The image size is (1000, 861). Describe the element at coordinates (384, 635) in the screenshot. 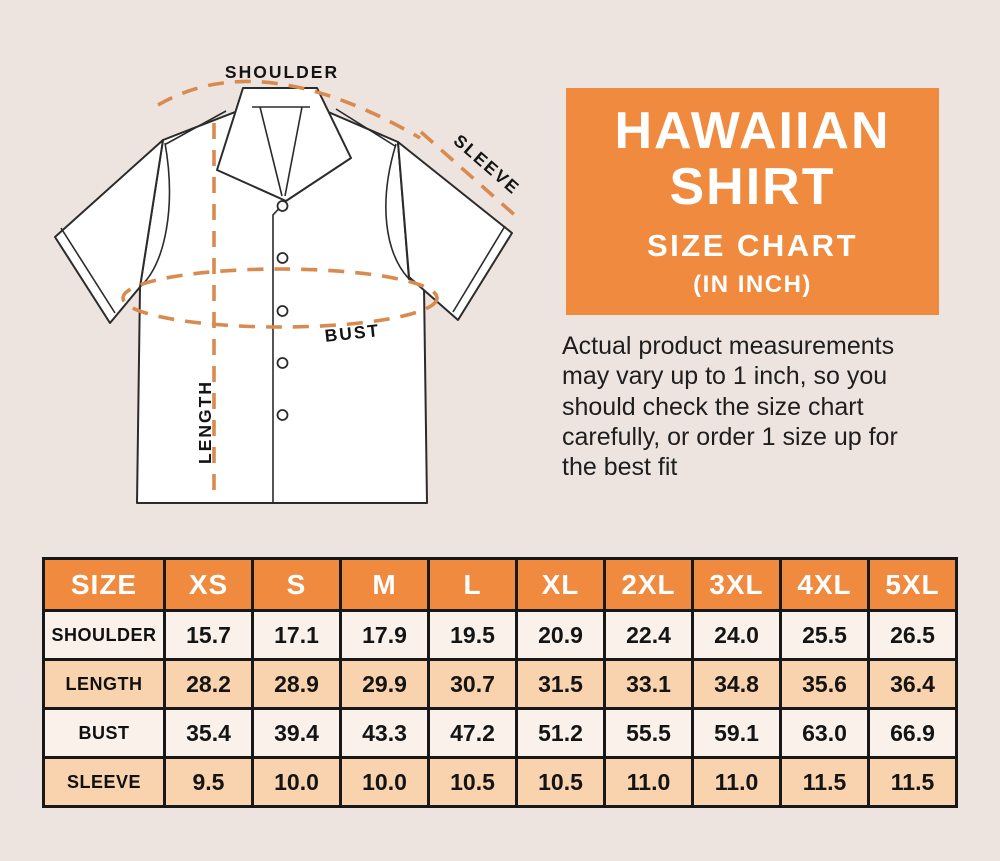

I see `value-cell: 17.9` at that location.